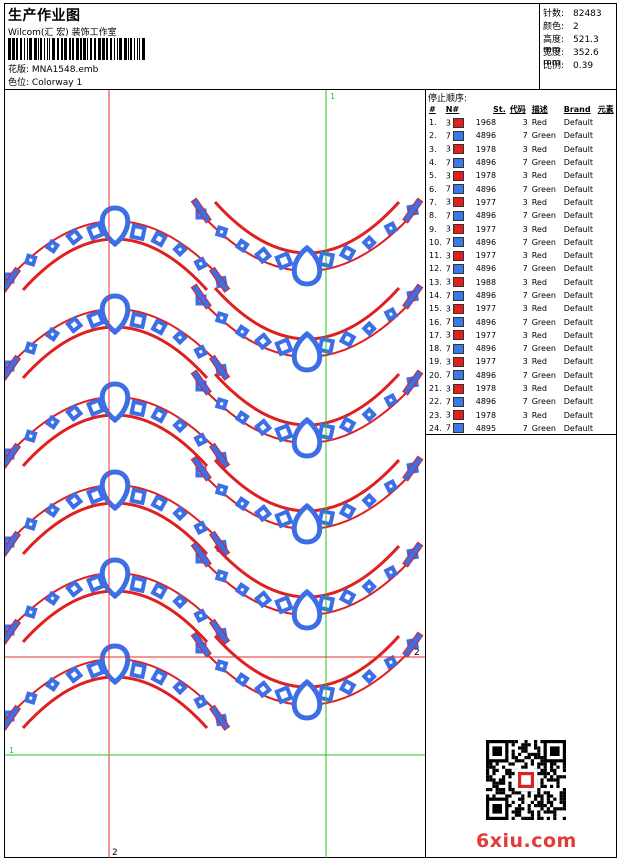 The height and width of the screenshot is (860, 620). Describe the element at coordinates (526, 841) in the screenshot. I see `watermark-site: 6xiu.com` at that location.